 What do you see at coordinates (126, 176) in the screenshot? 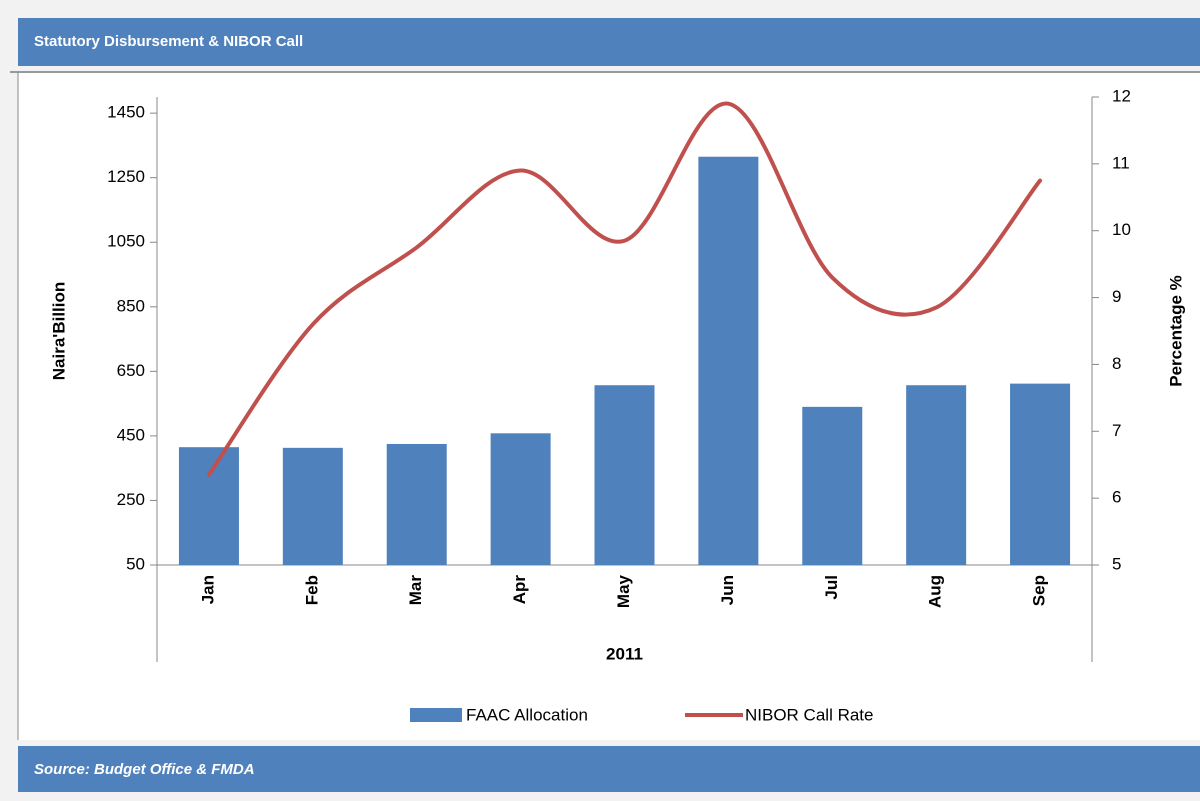
I see `y-tick-label: 1250` at bounding box center [126, 176].